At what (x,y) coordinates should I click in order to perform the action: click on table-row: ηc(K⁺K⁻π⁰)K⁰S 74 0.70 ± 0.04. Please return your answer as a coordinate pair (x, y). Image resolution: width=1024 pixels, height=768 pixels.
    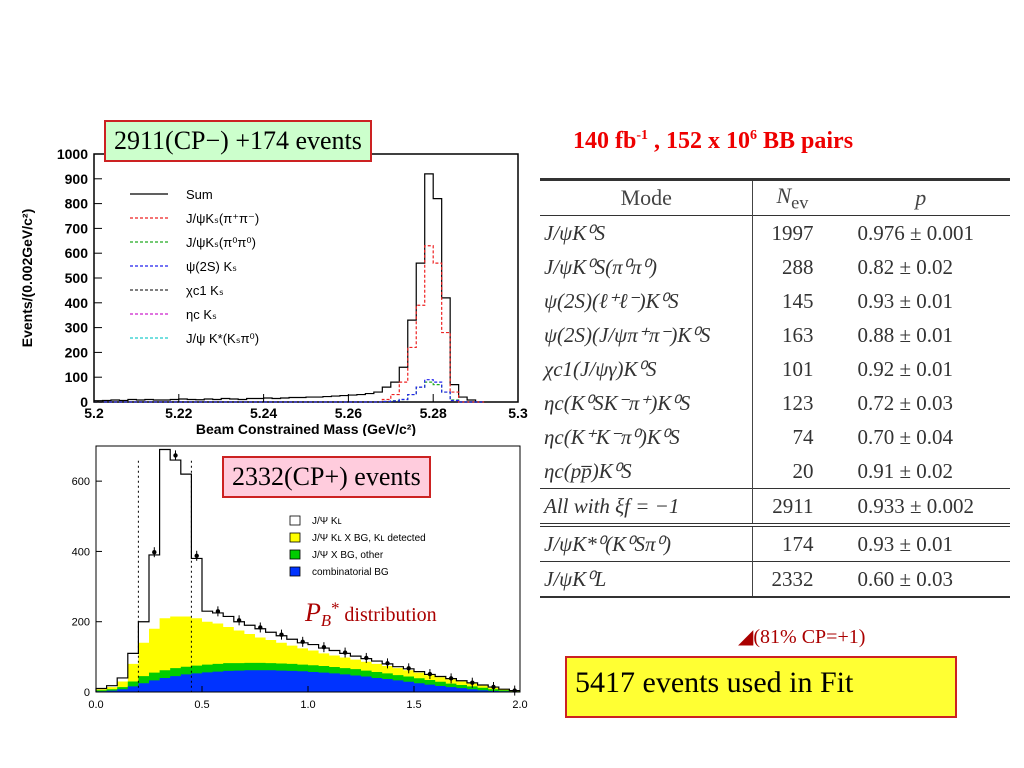
    Looking at the image, I should click on (775, 437).